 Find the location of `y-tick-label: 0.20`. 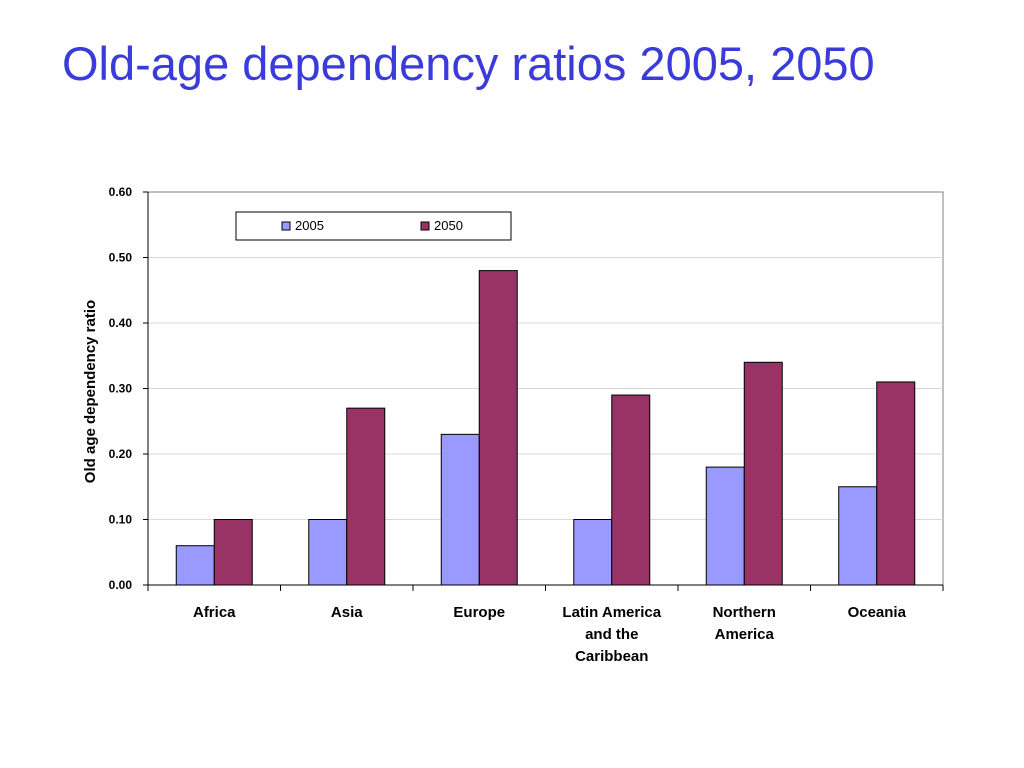

y-tick-label: 0.20 is located at coordinates (121, 454).